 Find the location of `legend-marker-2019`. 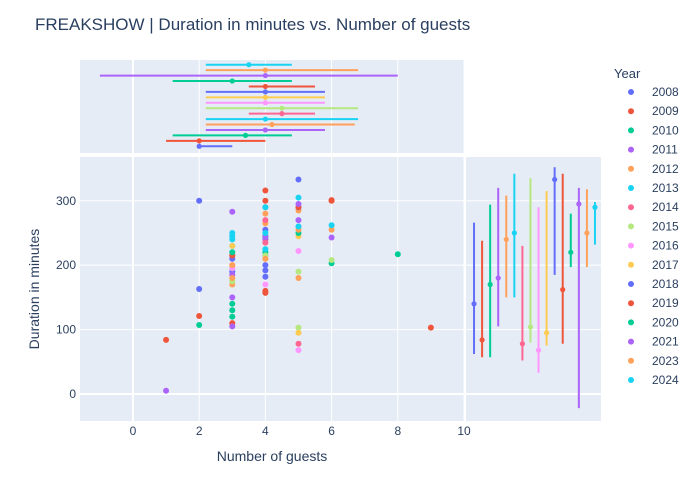

legend-marker-2019 is located at coordinates (631, 303).